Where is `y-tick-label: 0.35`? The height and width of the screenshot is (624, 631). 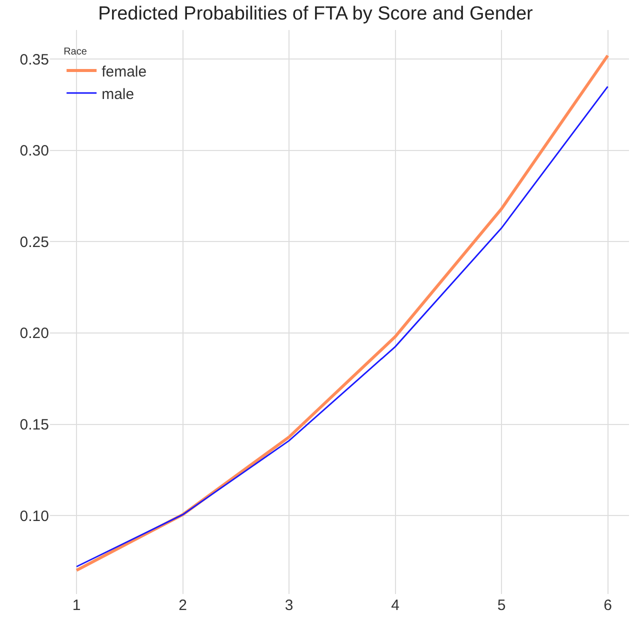 y-tick-label: 0.35 is located at coordinates (34, 59).